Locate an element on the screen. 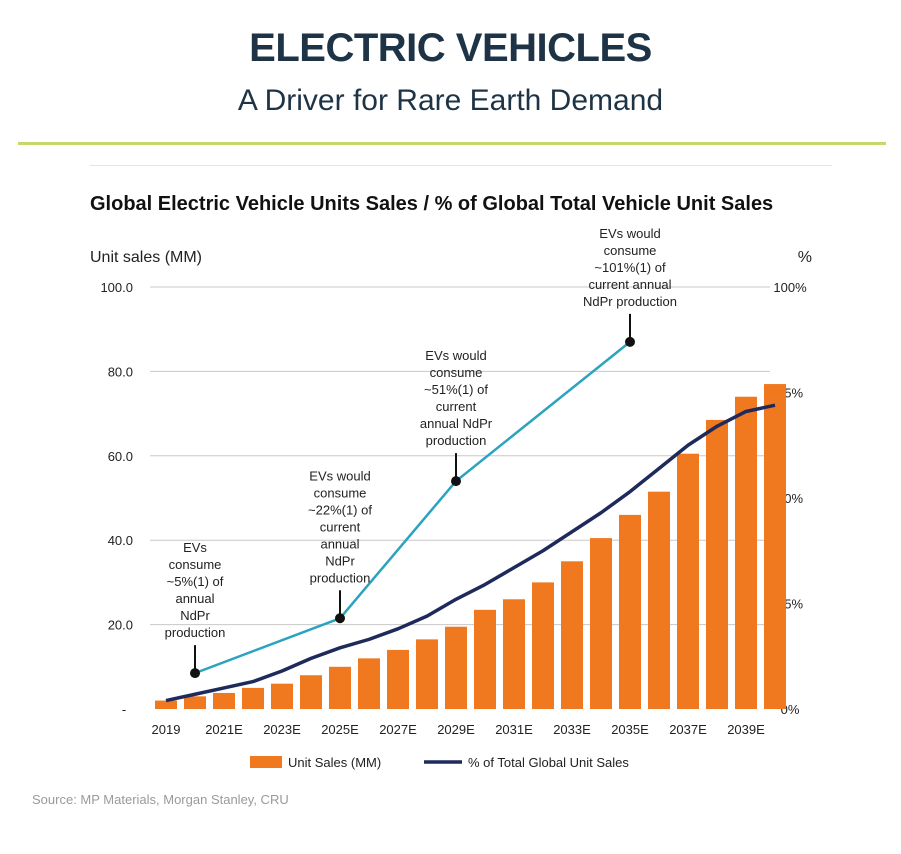 The image size is (901, 854). y-tick-label: 60.0 is located at coordinates (120, 456).